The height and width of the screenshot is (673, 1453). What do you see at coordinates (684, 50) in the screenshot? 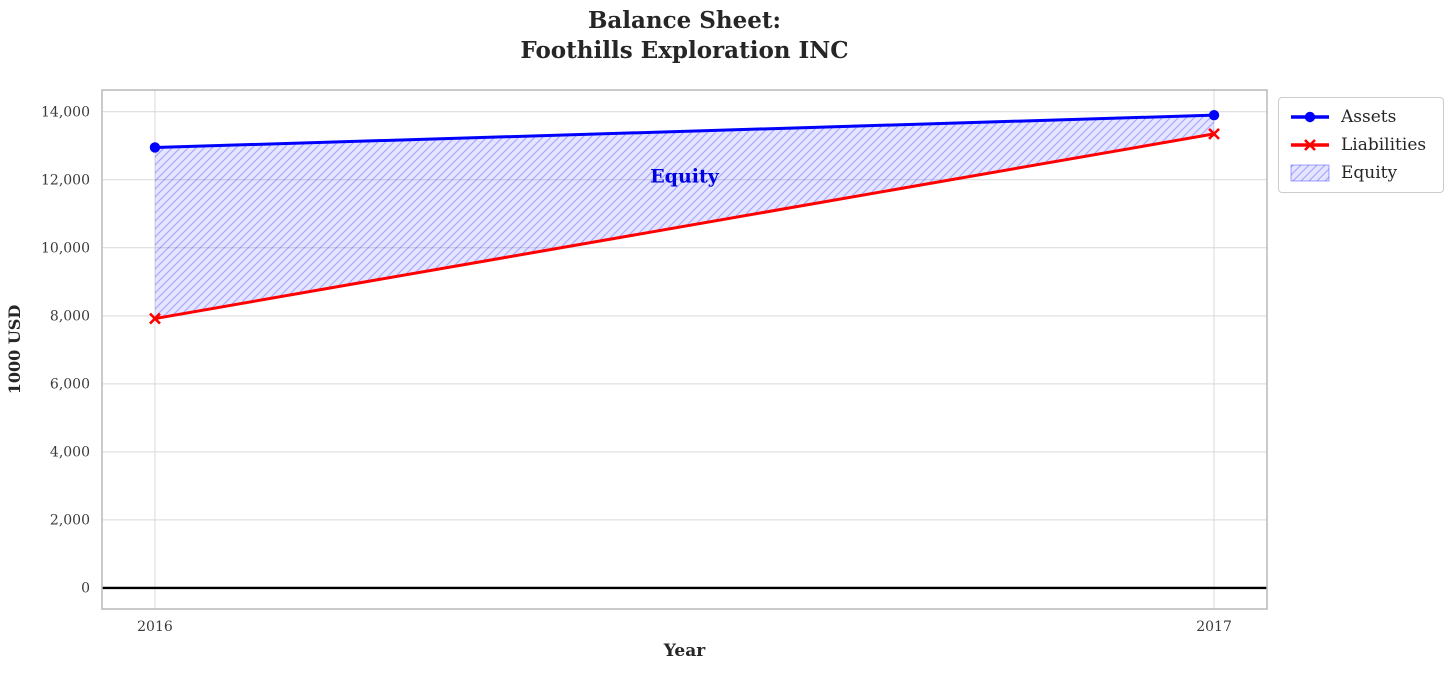
I see `chart-title-line2: Foothills Exploration INC` at bounding box center [684, 50].